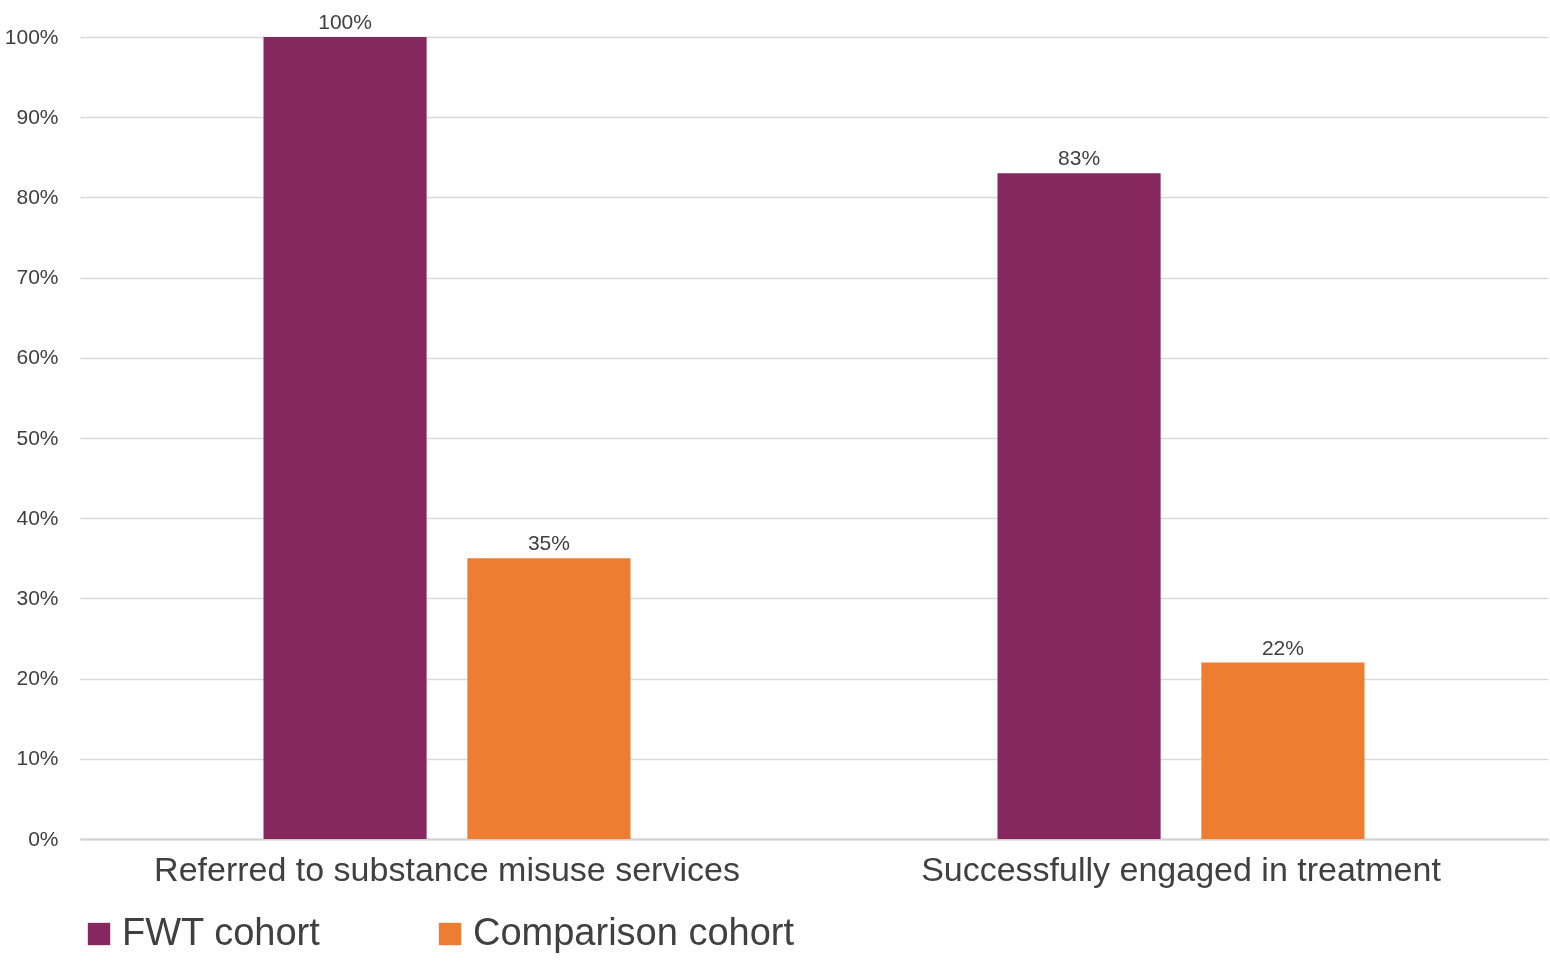 This screenshot has width=1550, height=980. What do you see at coordinates (634, 932) in the screenshot?
I see `legend-label: Comparison cohort` at bounding box center [634, 932].